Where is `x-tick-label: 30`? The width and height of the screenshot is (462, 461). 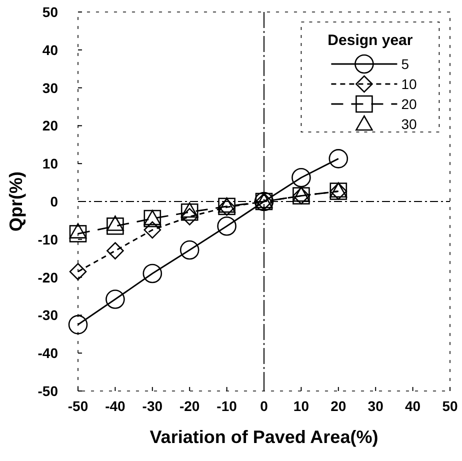 x-tick-label: 30 is located at coordinates (376, 406).